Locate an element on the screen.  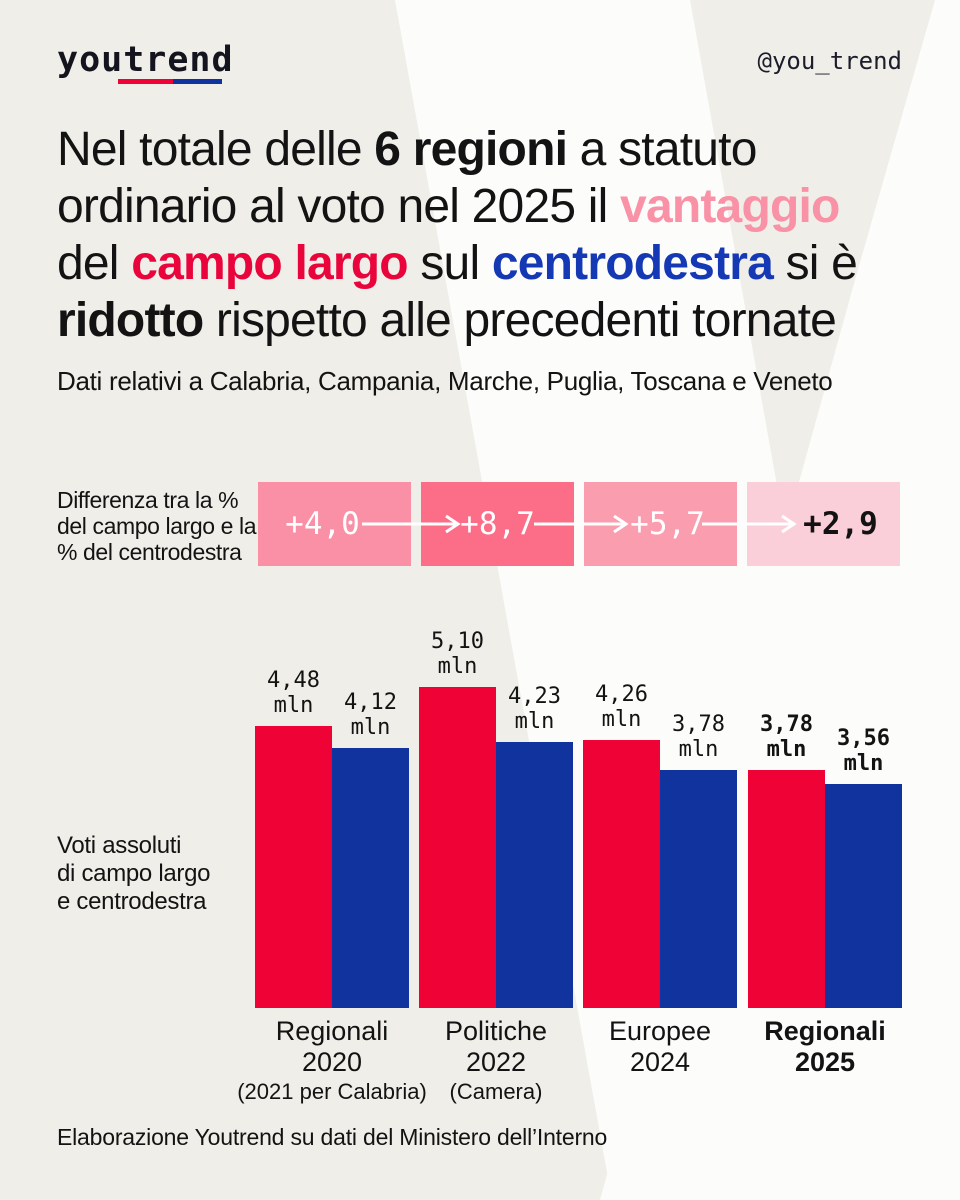
bar-value-label: 3,56 mln is located at coordinates (863, 751).